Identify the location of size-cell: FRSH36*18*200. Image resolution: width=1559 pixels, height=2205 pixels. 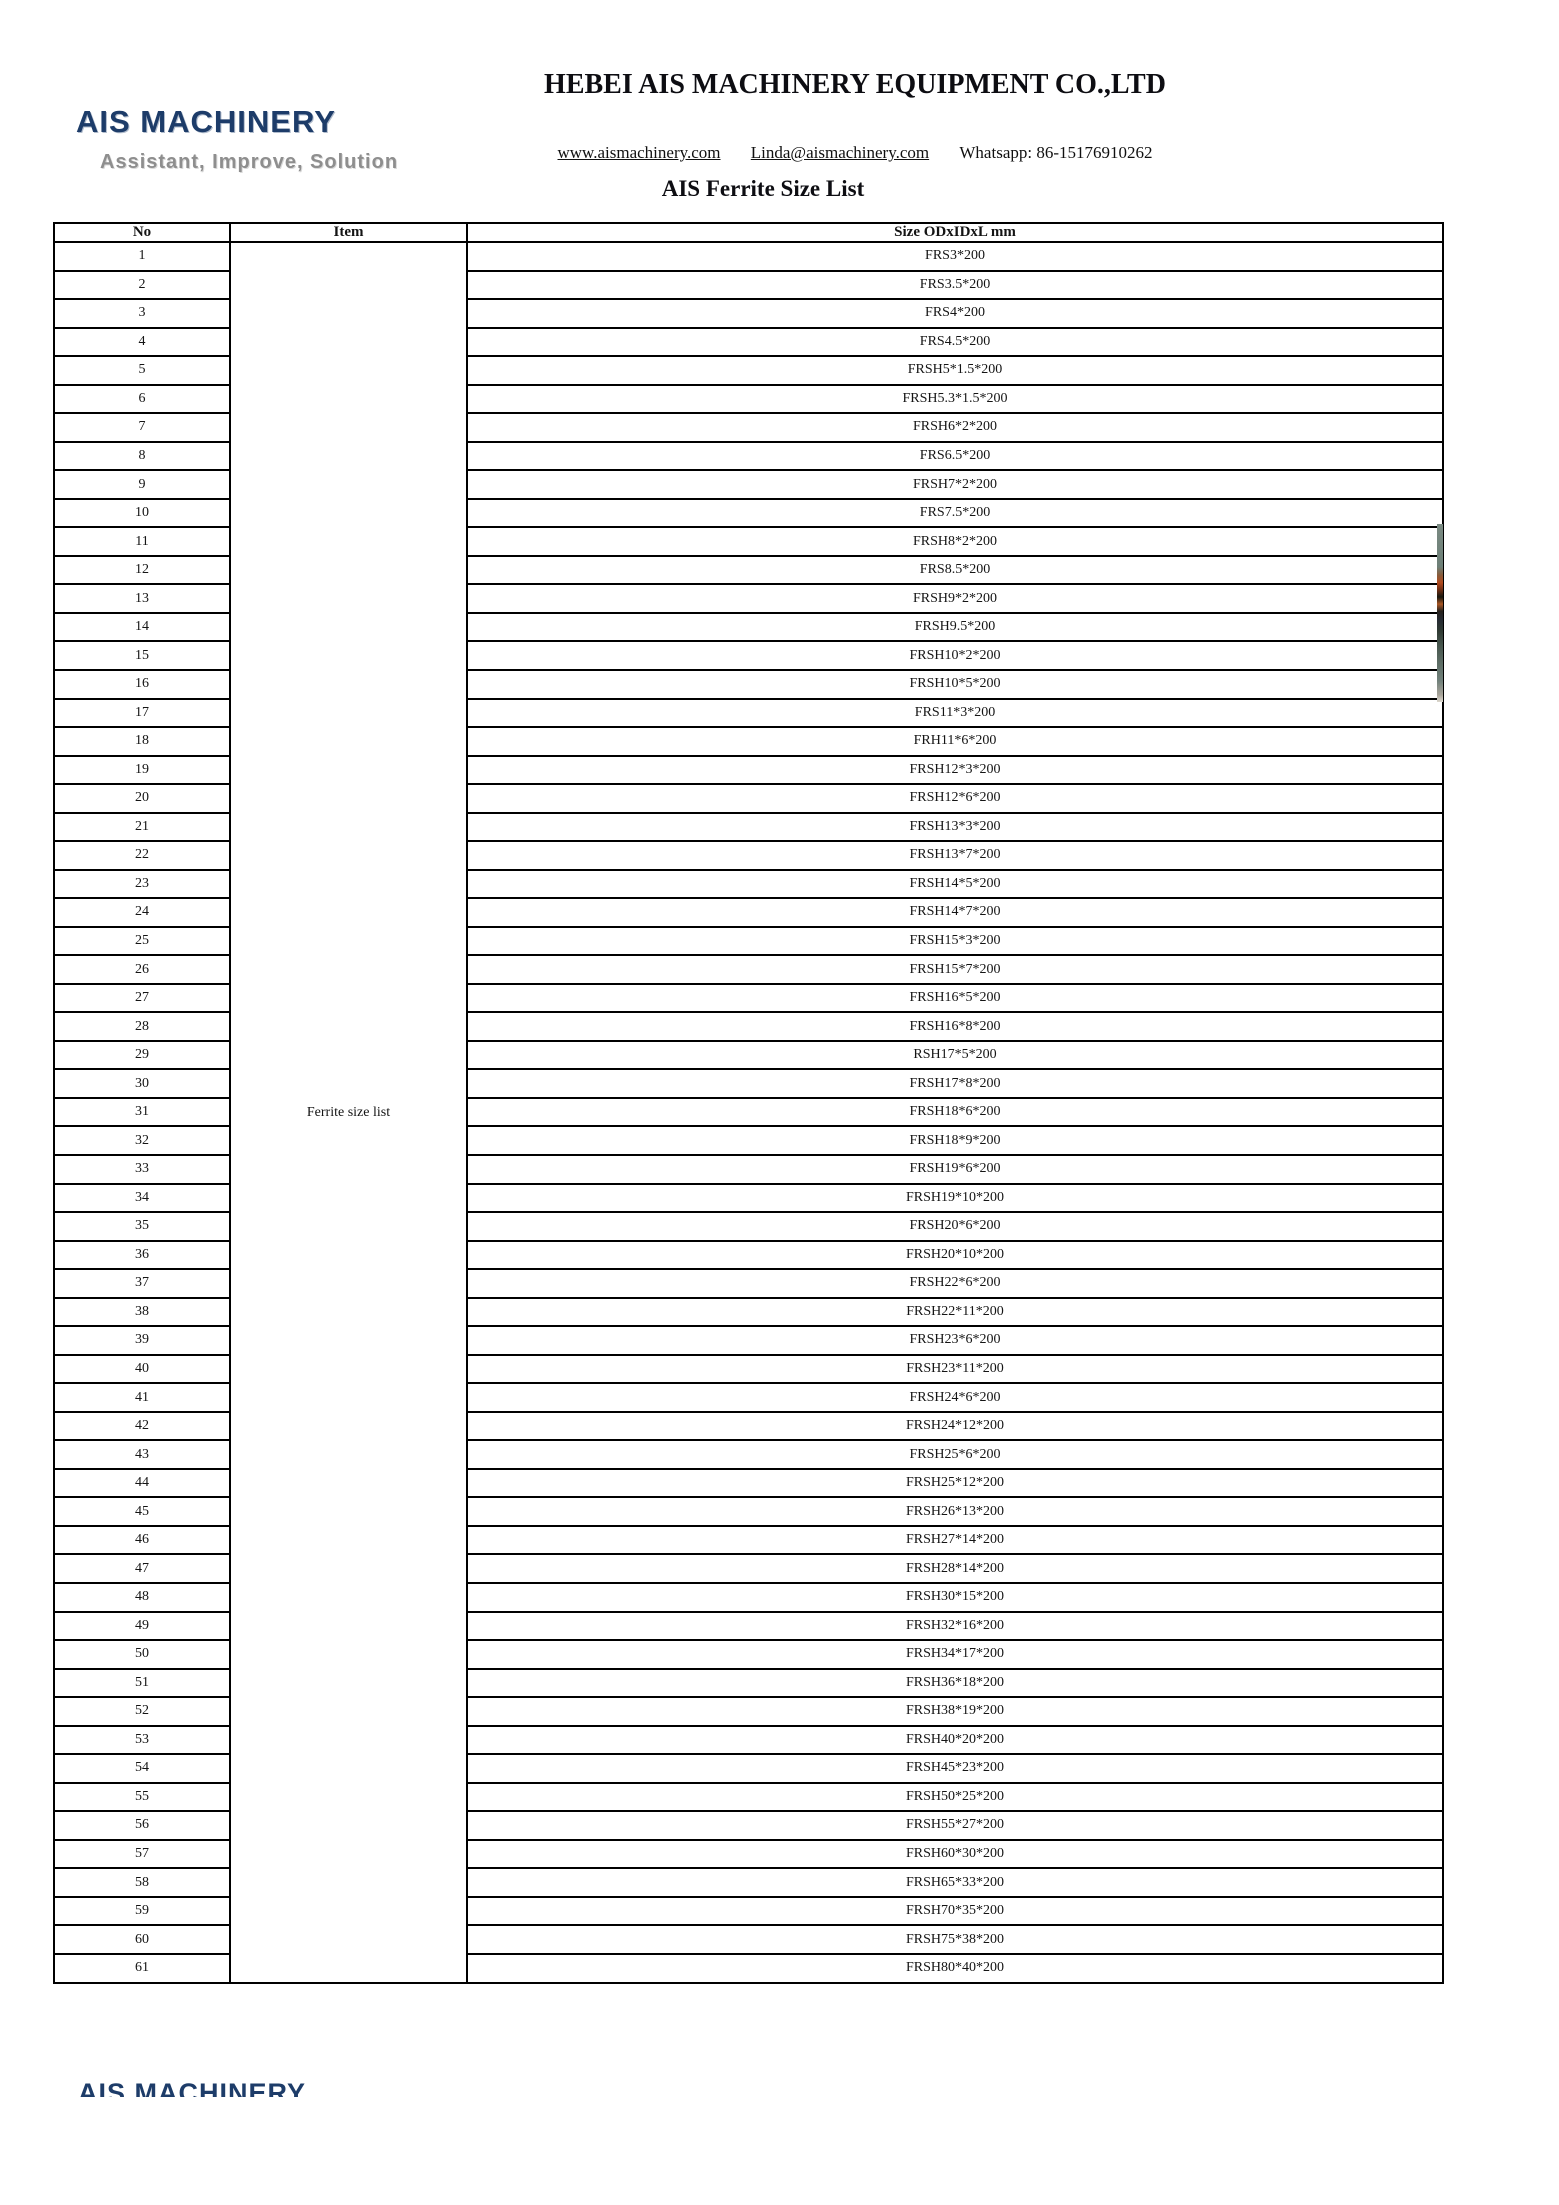
(955, 1683).